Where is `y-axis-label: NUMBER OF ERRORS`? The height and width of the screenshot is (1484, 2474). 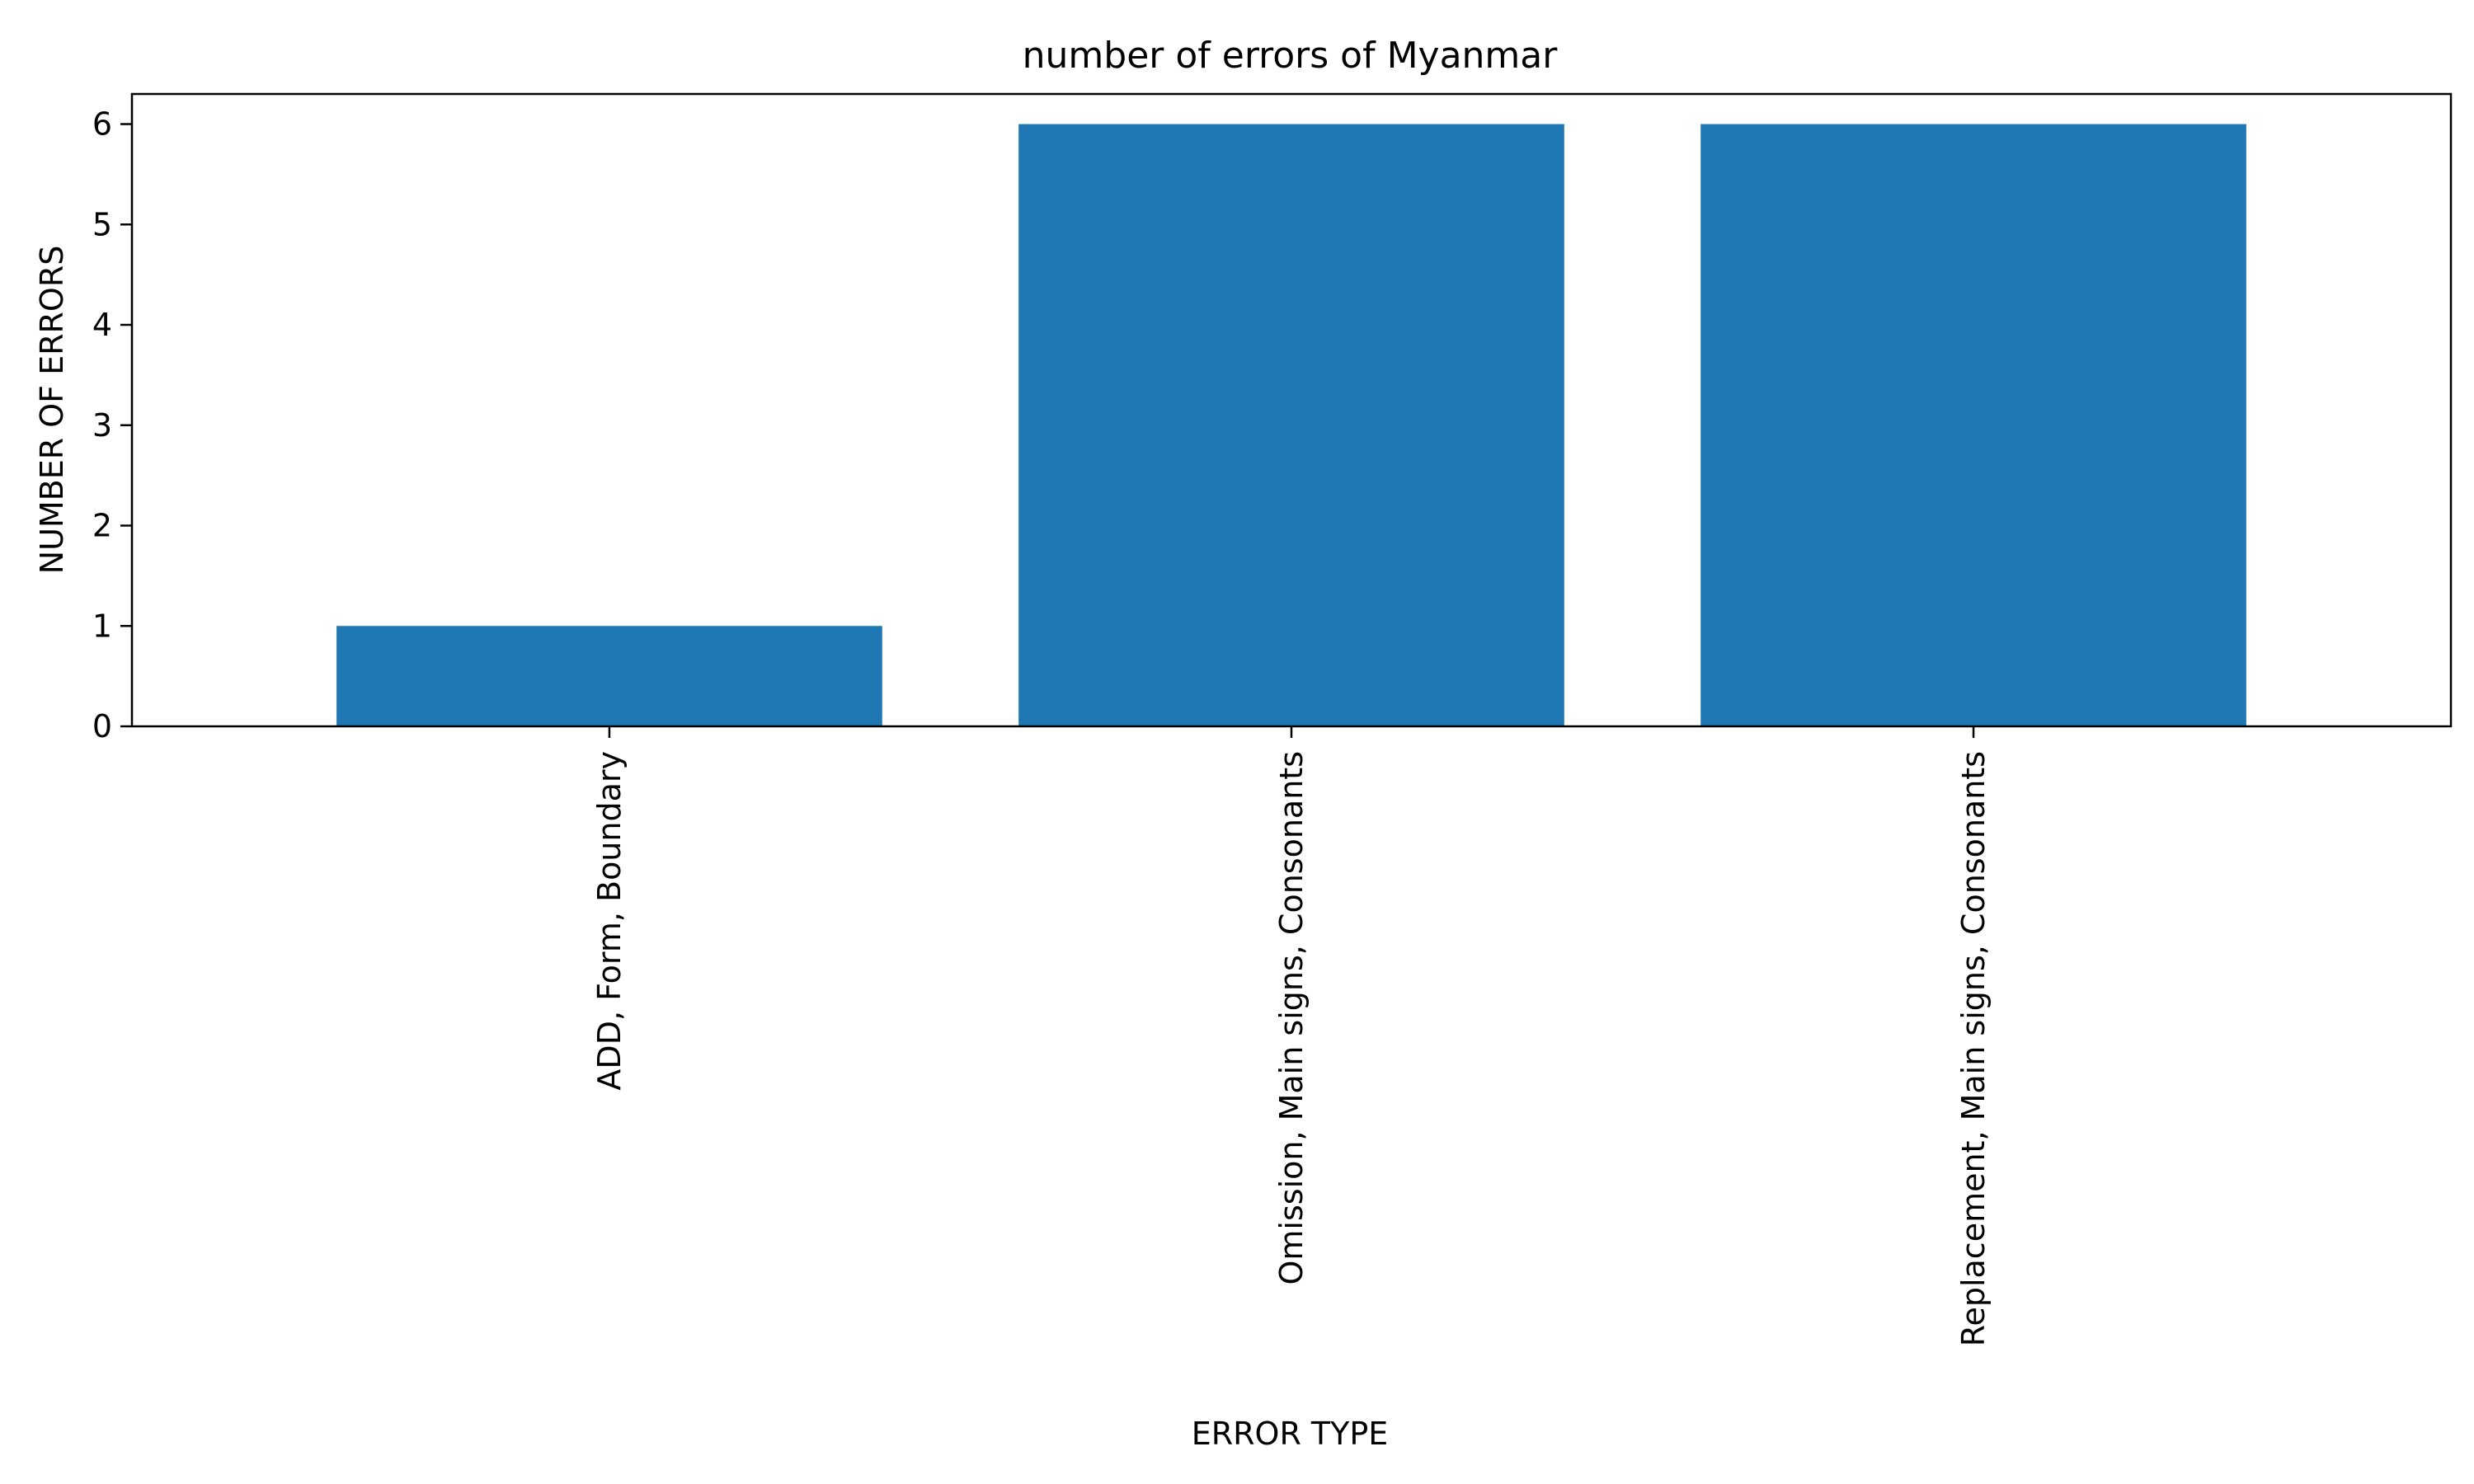 y-axis-label: NUMBER OF ERRORS is located at coordinates (52, 410).